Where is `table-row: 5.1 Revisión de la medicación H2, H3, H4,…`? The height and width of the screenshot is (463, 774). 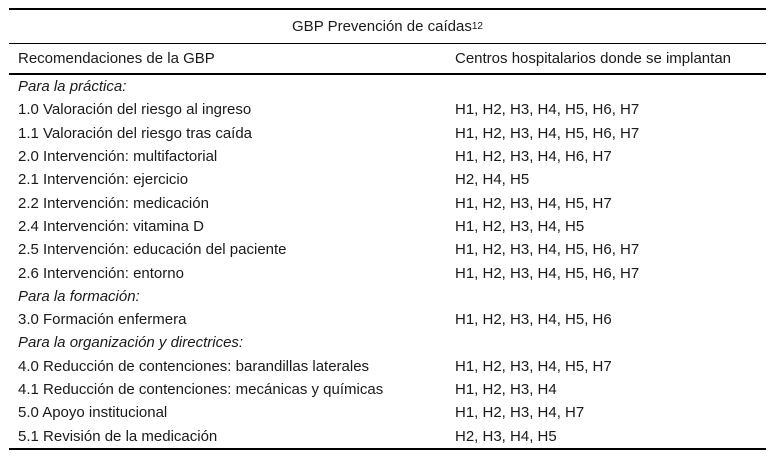
table-row: 5.1 Revisión de la medicación H2, H3, H4,… is located at coordinates (387, 435).